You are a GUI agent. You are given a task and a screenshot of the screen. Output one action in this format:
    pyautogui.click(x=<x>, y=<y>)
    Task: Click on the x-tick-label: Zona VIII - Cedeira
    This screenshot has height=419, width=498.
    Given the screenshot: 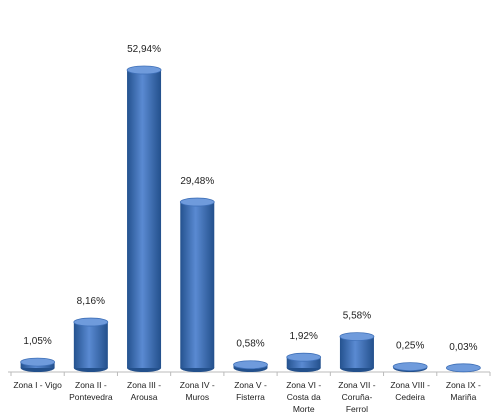 What is the action you would take?
    pyautogui.click(x=410, y=391)
    